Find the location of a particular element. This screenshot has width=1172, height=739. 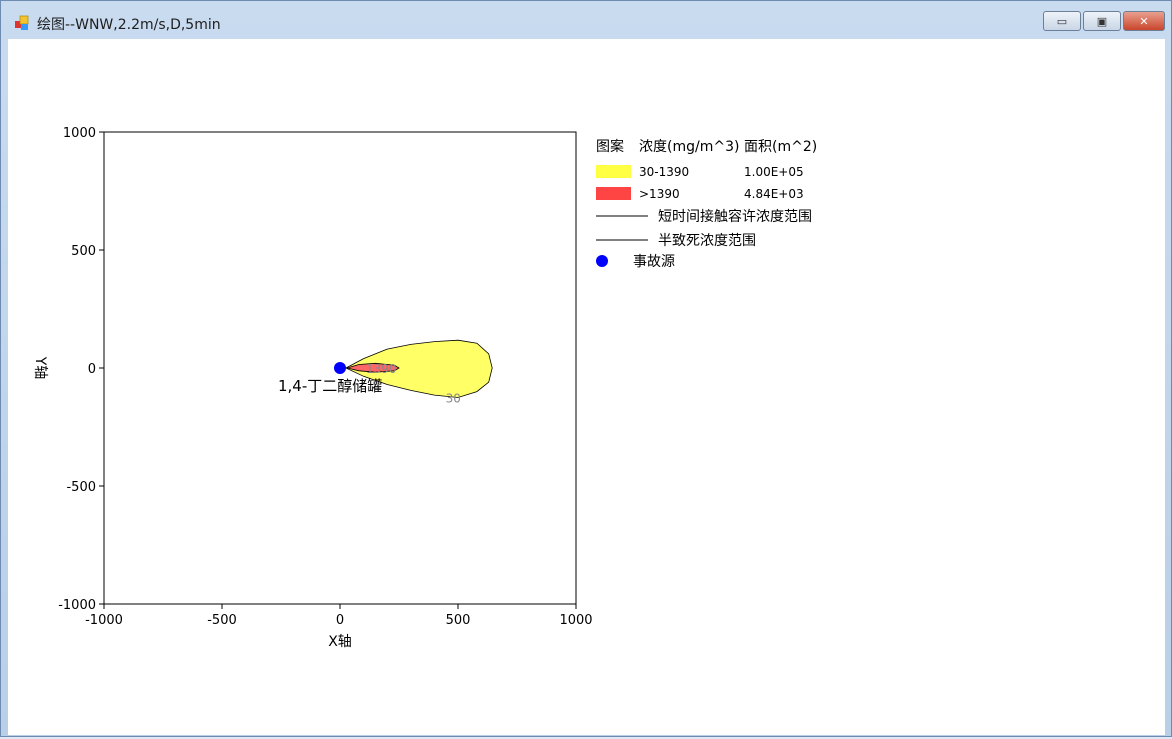

maximize-button: ▣ is located at coordinates (1102, 21).